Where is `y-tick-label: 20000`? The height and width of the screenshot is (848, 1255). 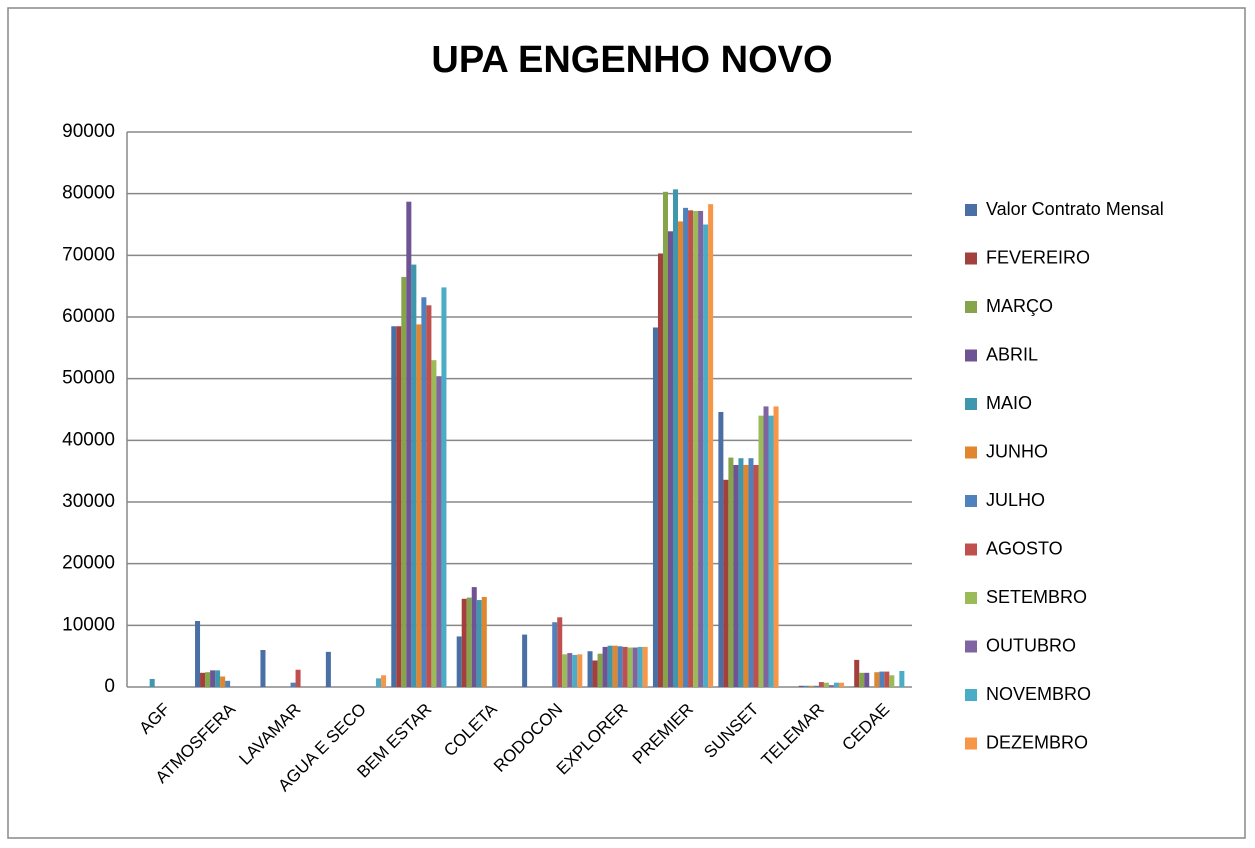 y-tick-label: 20000 is located at coordinates (88, 563).